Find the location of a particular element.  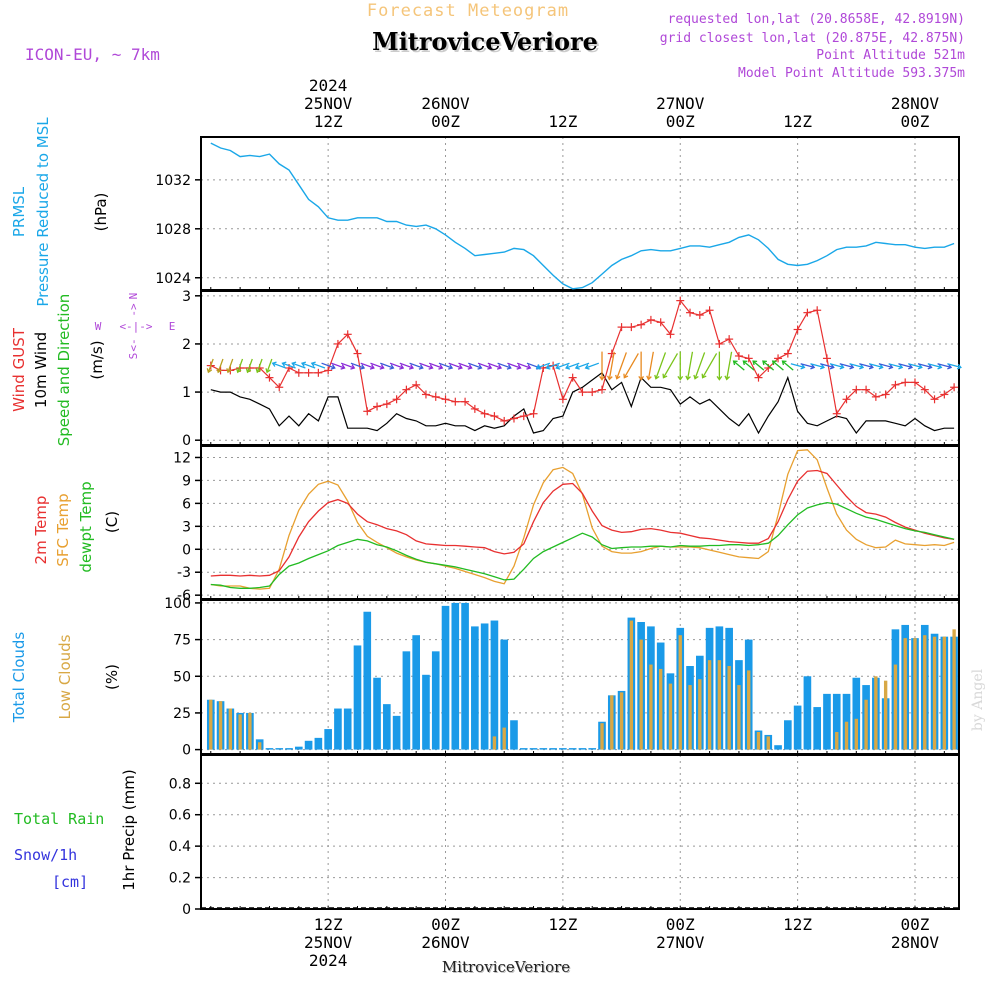

location-title: MitroviceVeriore is located at coordinates (485, 41).